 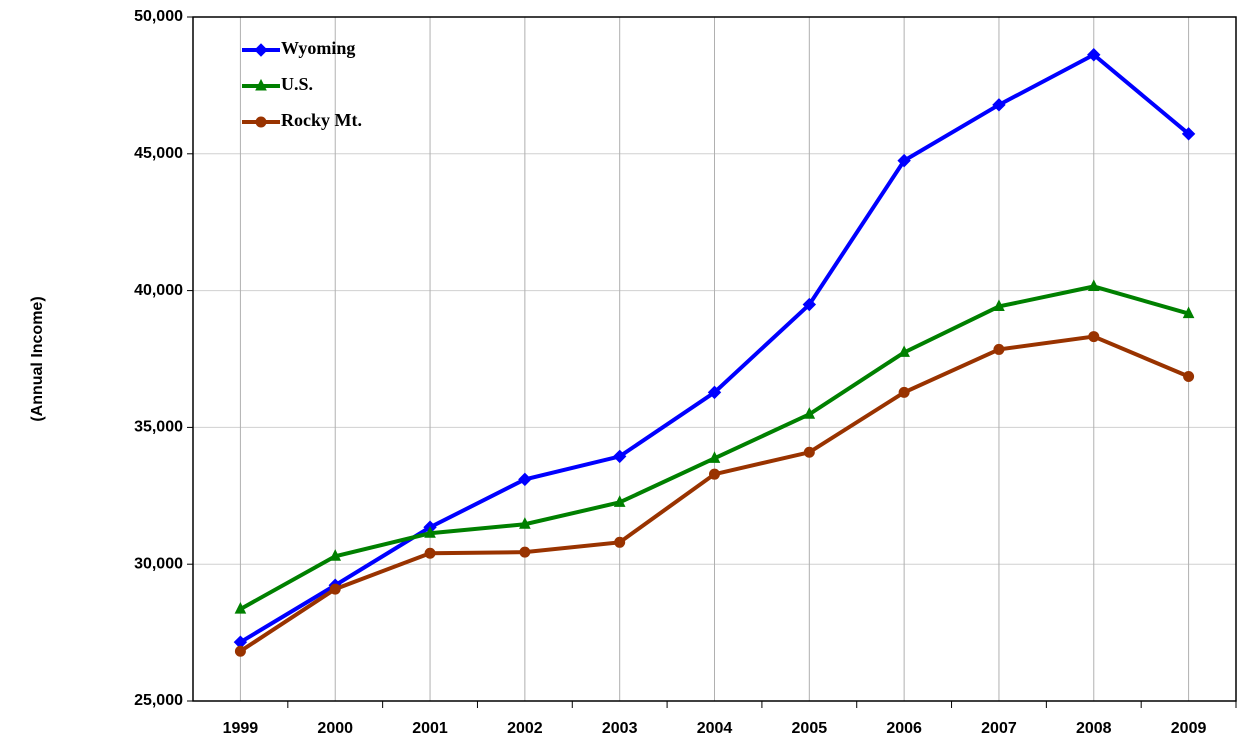 What do you see at coordinates (241, 728) in the screenshot?
I see `x-tick-label: 1999` at bounding box center [241, 728].